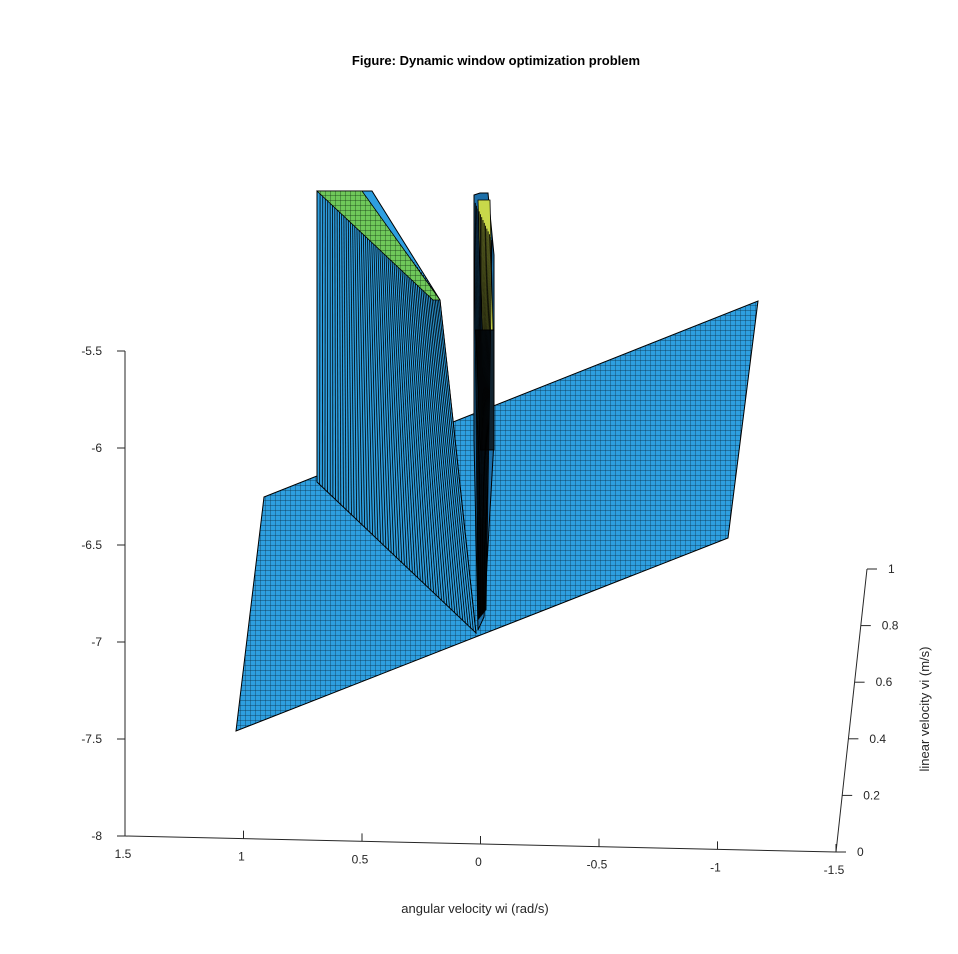  Describe the element at coordinates (91, 351) in the screenshot. I see `z-tick-label: -5.5` at that location.